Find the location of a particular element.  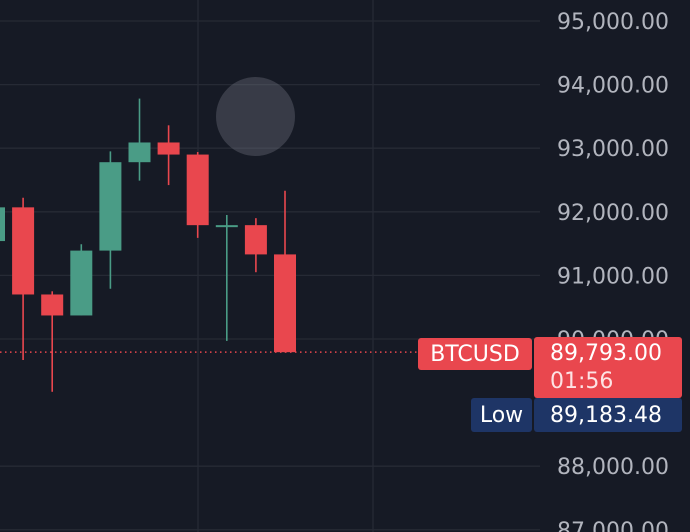

current-price-value: 89,793.00 is located at coordinates (606, 353).